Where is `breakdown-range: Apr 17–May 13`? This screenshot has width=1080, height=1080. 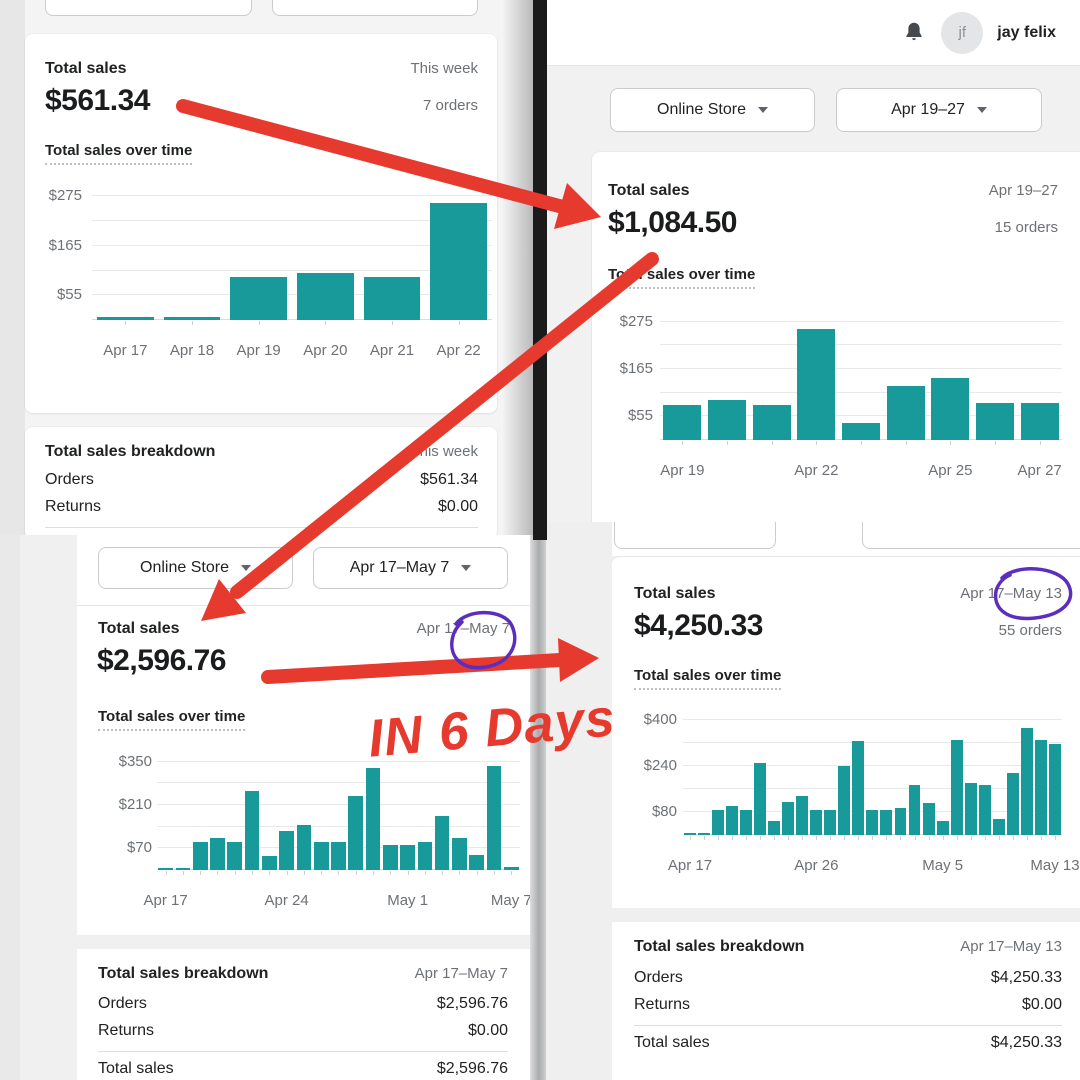
breakdown-range: Apr 17–May 13 is located at coordinates (1011, 946).